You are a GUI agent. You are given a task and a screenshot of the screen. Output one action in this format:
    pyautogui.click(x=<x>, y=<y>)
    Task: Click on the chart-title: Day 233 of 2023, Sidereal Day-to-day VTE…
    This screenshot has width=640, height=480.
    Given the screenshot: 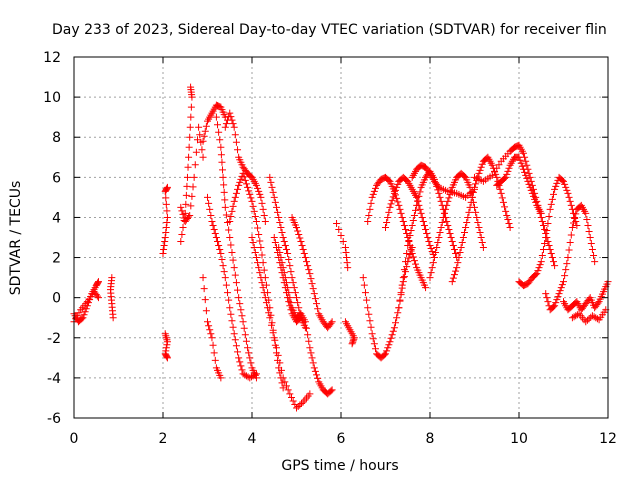 What is the action you would take?
    pyautogui.click(x=329, y=30)
    